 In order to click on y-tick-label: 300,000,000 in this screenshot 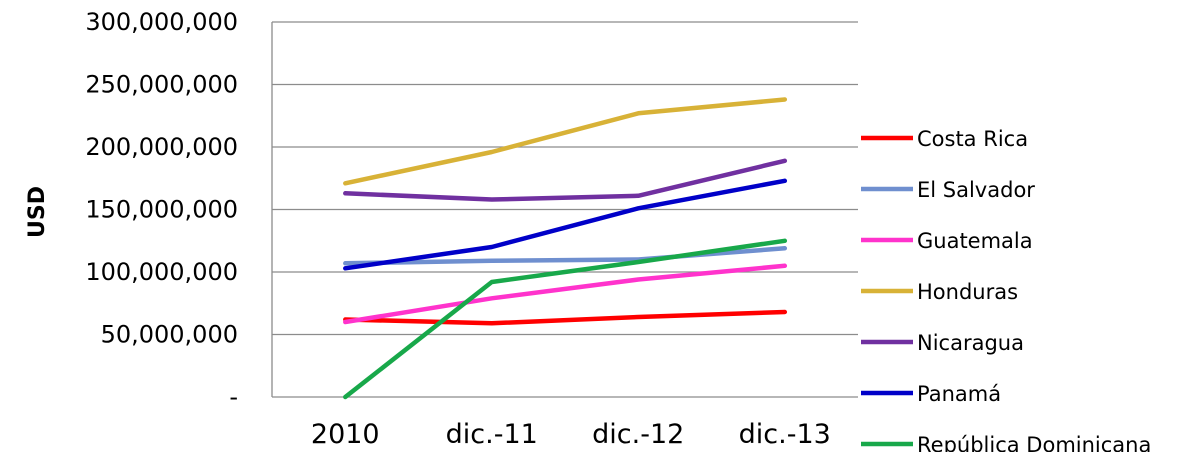, I will do `click(161, 22)`.